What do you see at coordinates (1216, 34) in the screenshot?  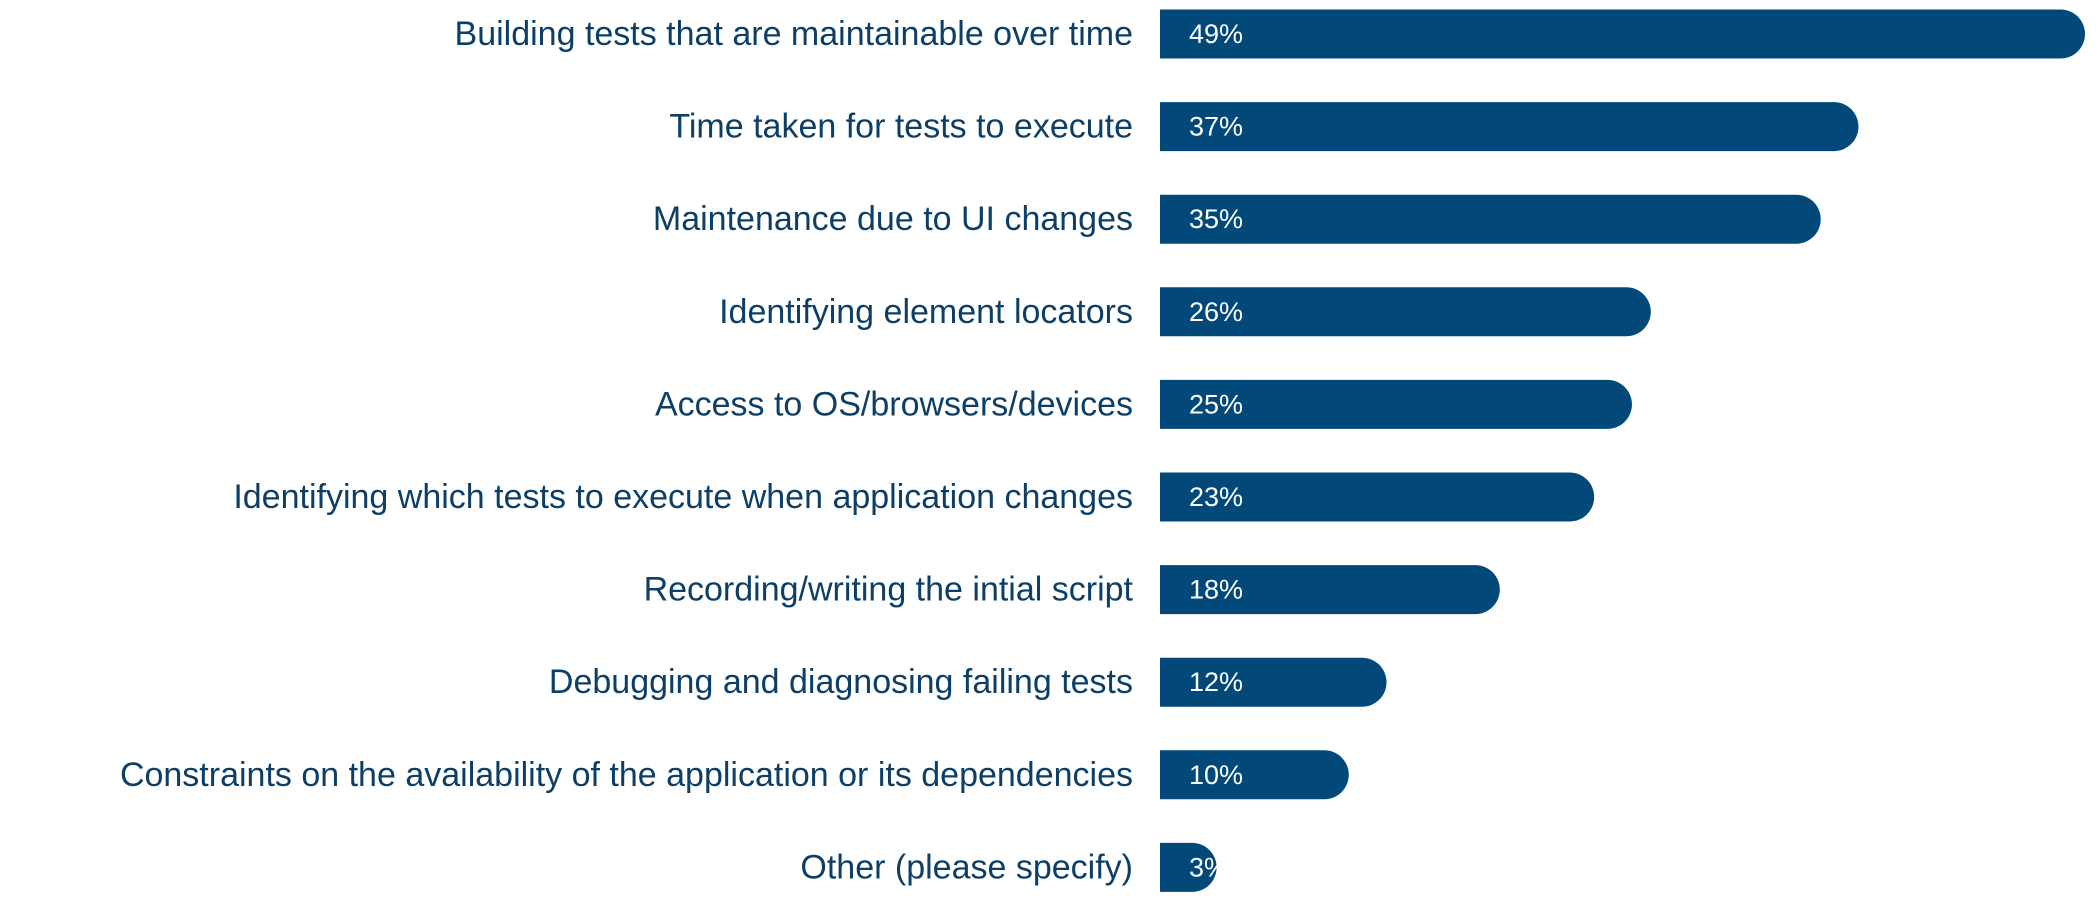 I see `value-label: 49%` at bounding box center [1216, 34].